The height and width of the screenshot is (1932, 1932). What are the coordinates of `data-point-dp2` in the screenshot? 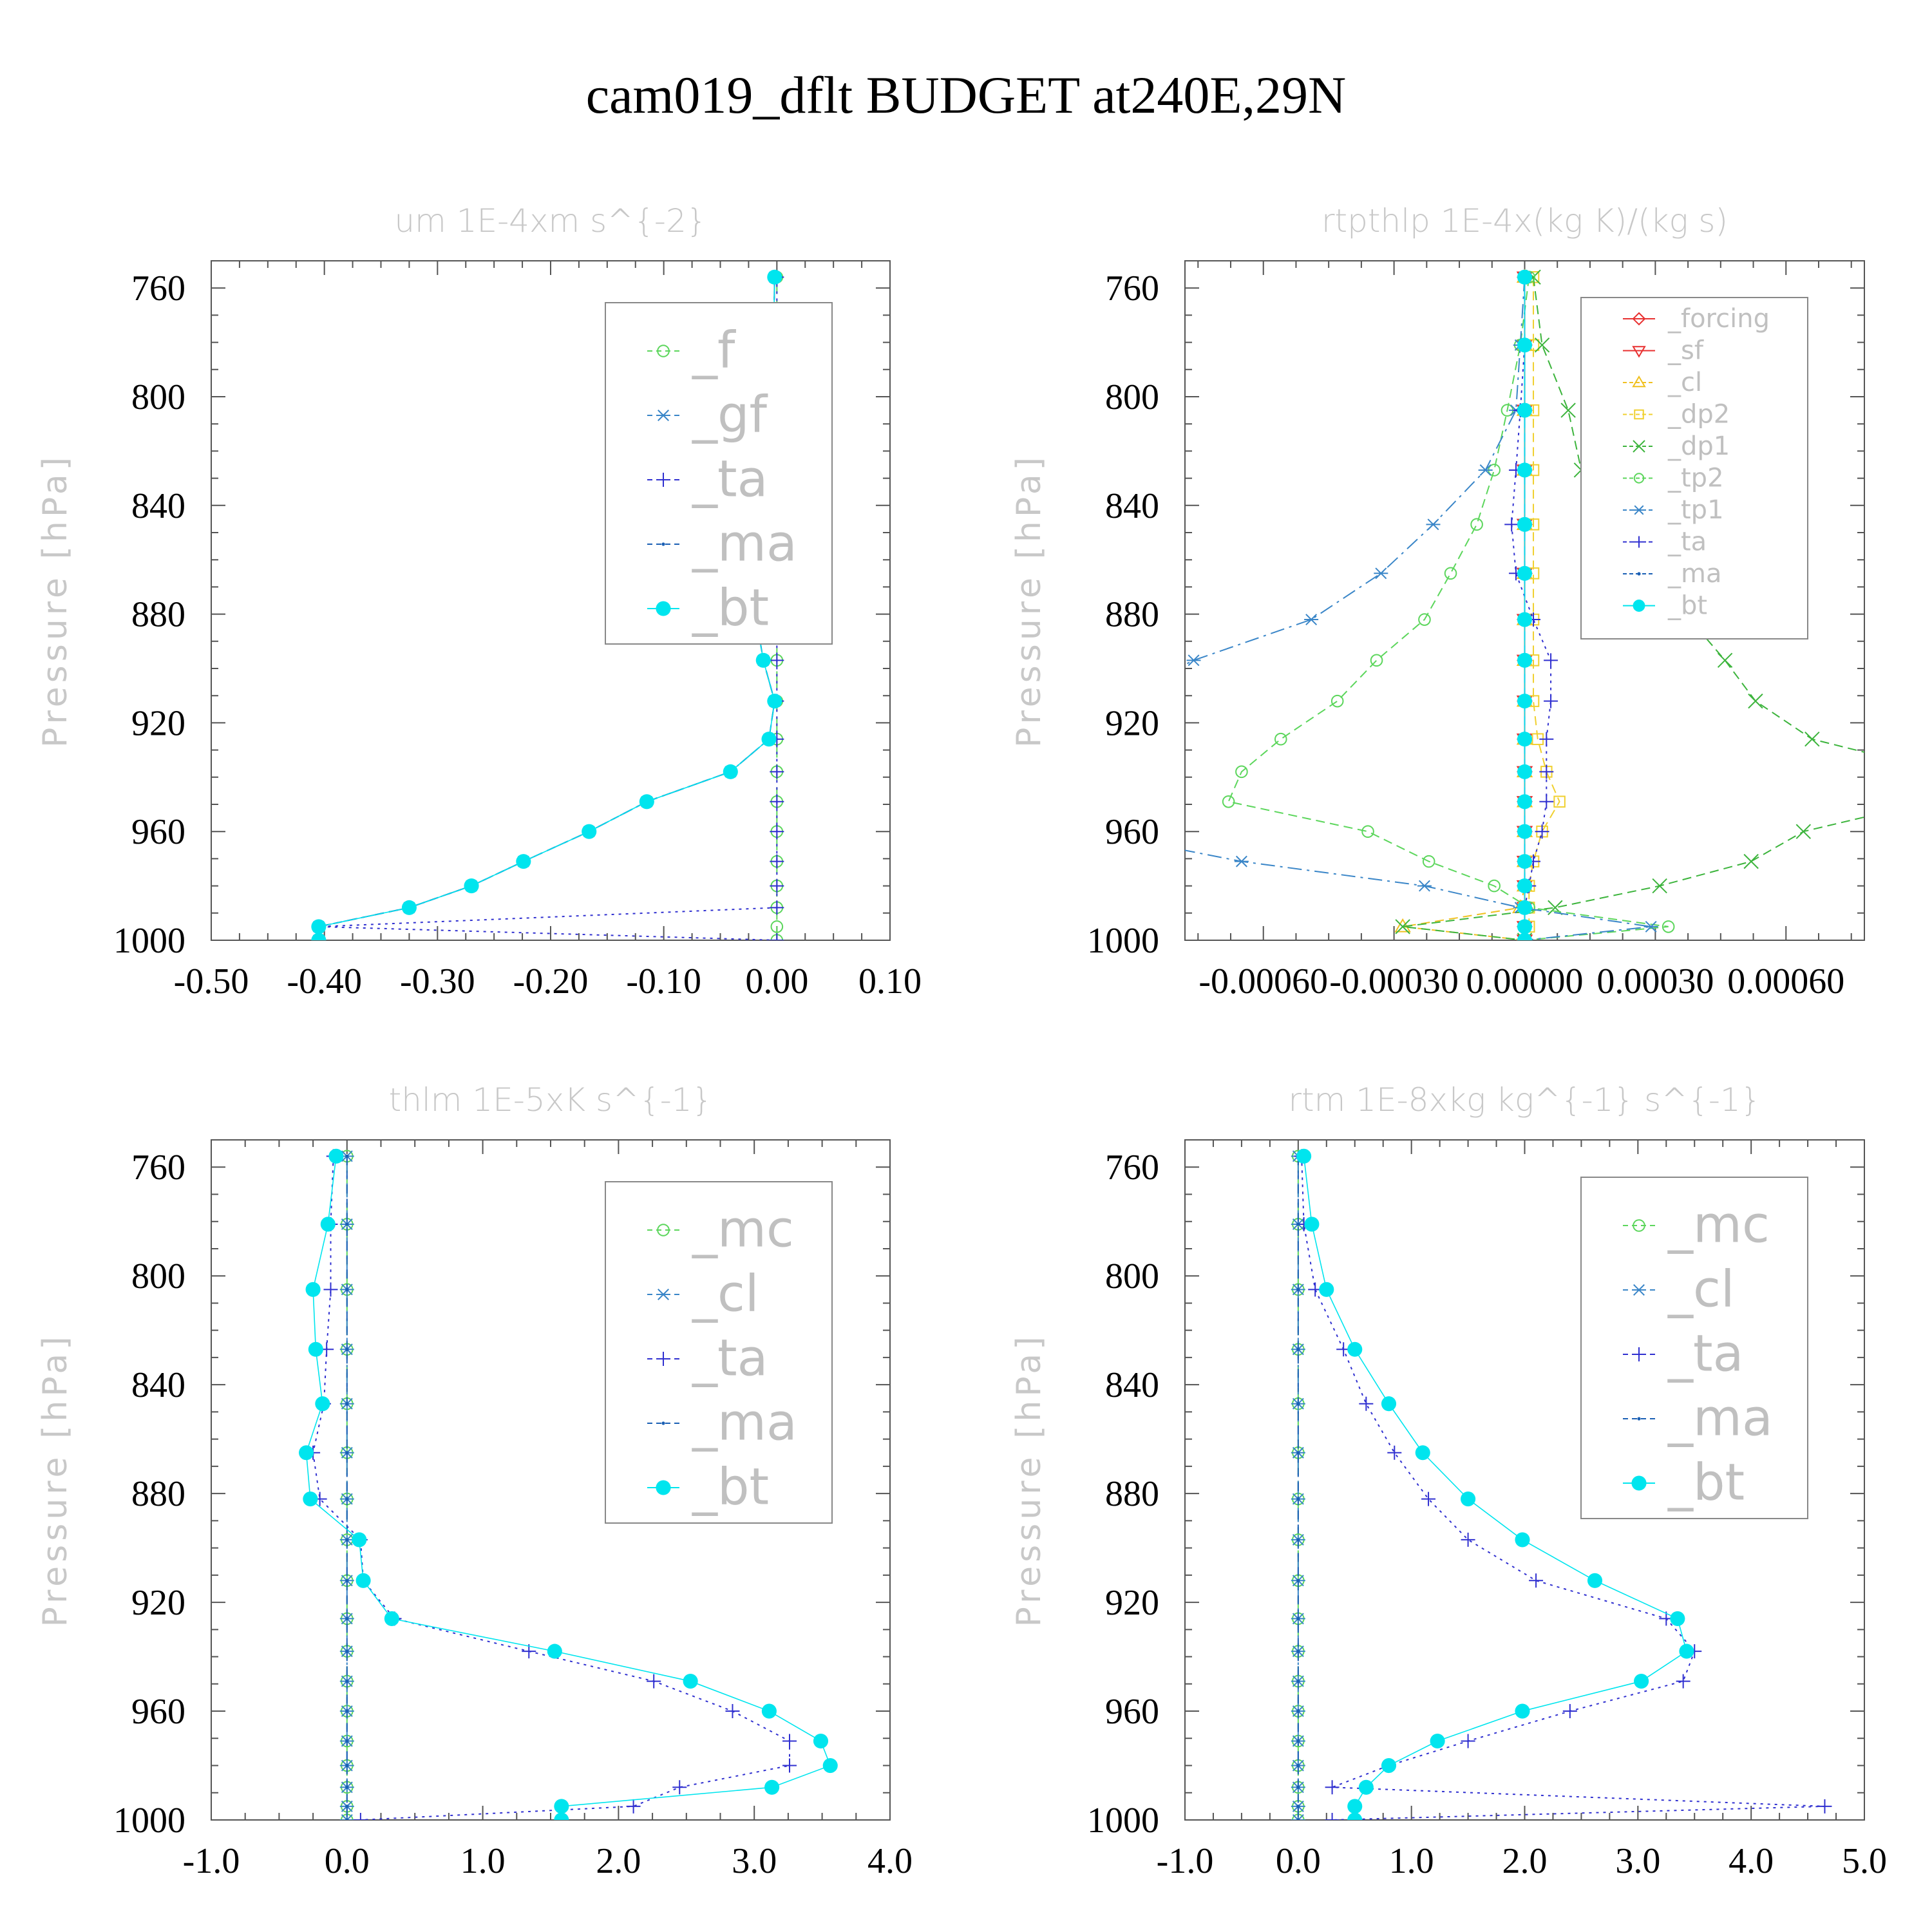 It's located at (1560, 802).